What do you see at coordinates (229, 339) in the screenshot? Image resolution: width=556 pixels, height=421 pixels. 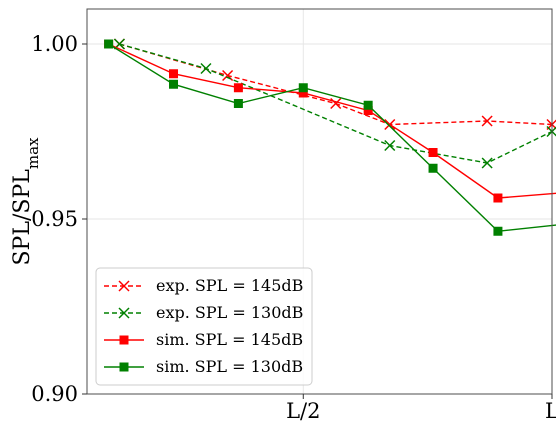 I see `legend-label: sim. SPL = 145dB` at bounding box center [229, 339].